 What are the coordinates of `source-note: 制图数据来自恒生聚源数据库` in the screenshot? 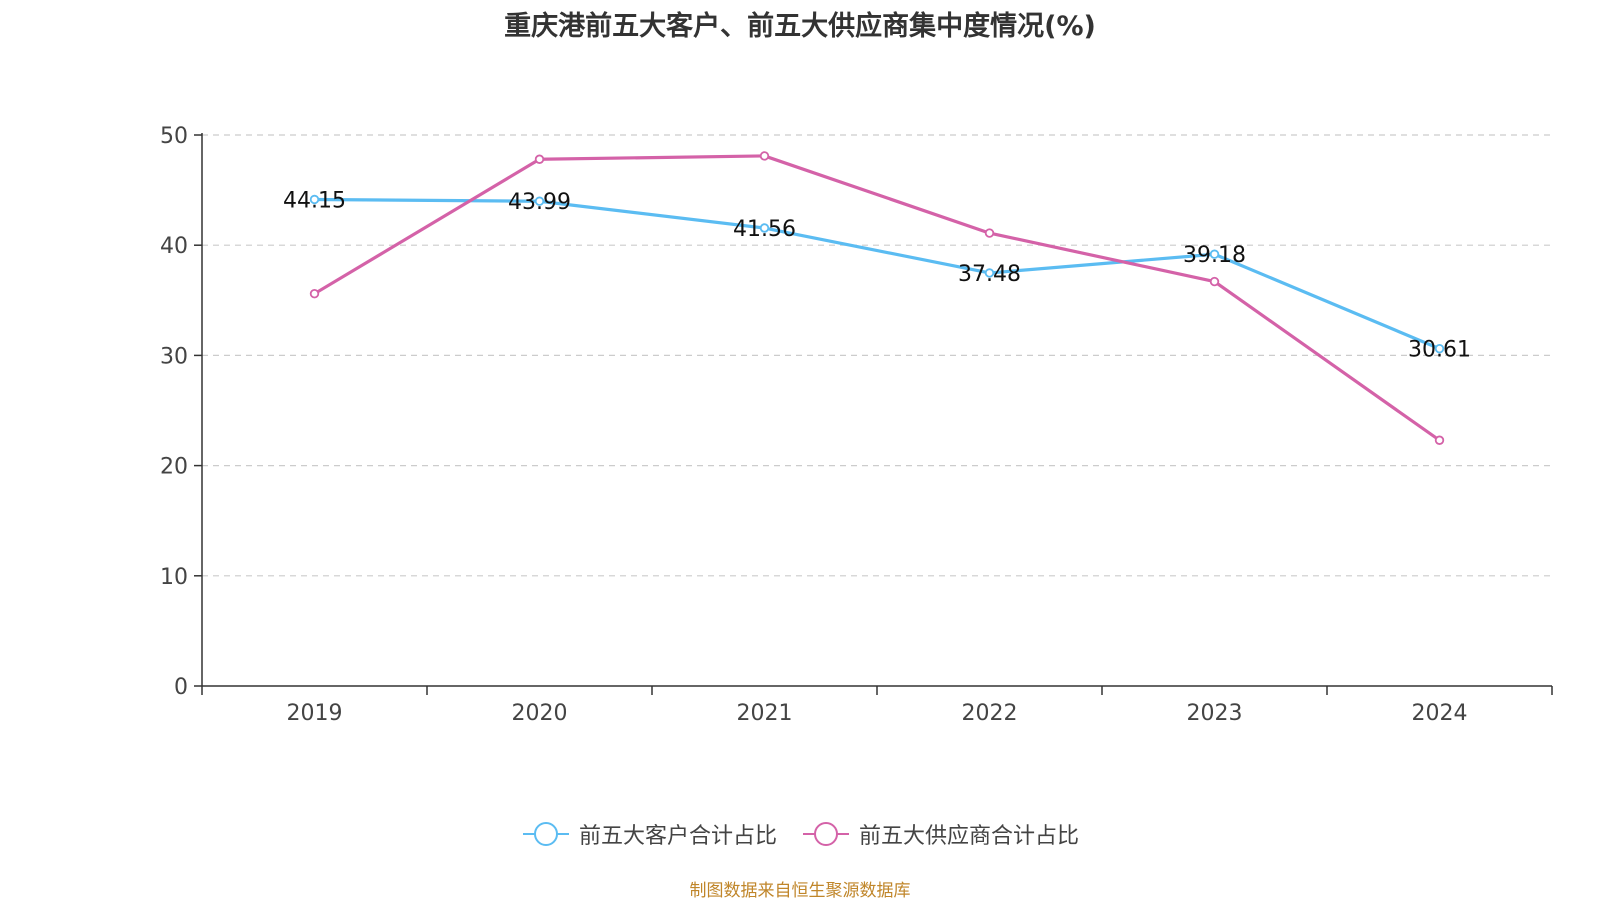 It's located at (800, 891).